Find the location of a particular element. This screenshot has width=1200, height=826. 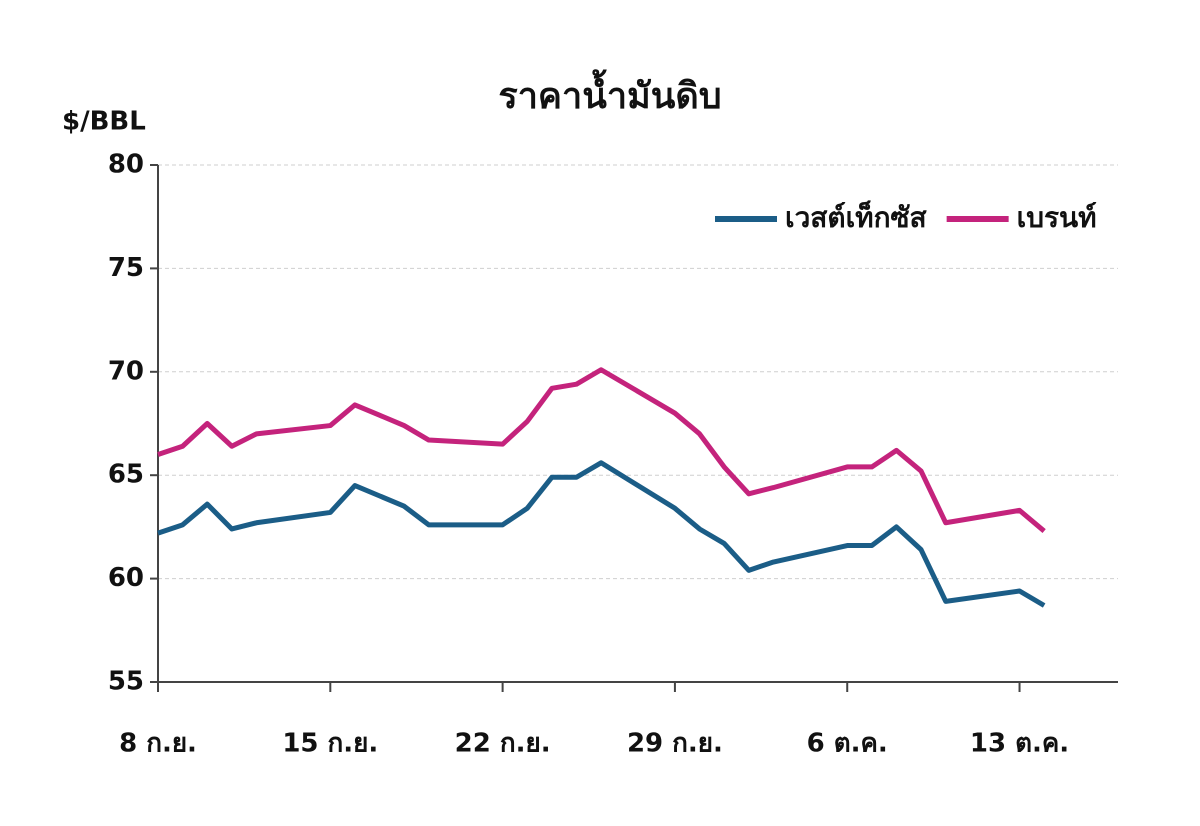

y-tick-label: 65 is located at coordinates (126, 475).